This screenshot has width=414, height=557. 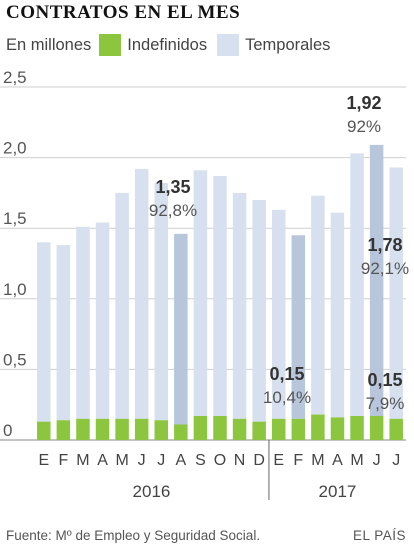 What do you see at coordinates (15, 289) in the screenshot?
I see `y-tick-label: 1,0` at bounding box center [15, 289].